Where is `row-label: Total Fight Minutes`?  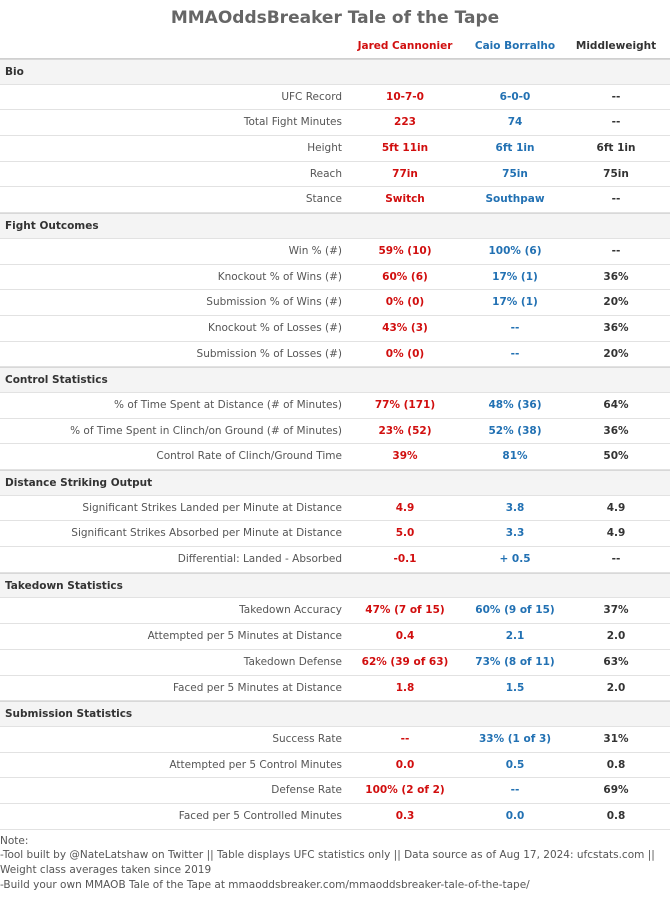 row-label: Total Fight Minutes is located at coordinates (292, 122).